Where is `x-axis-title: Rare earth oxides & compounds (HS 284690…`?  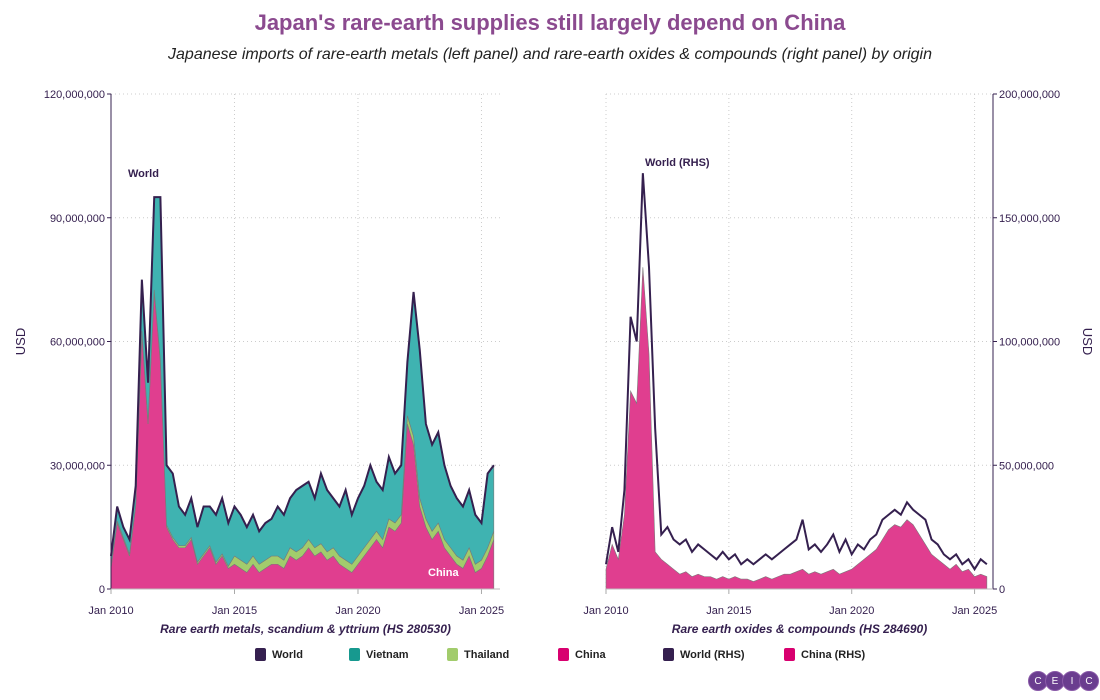 x-axis-title: Rare earth oxides & compounds (HS 284690… is located at coordinates (799, 629).